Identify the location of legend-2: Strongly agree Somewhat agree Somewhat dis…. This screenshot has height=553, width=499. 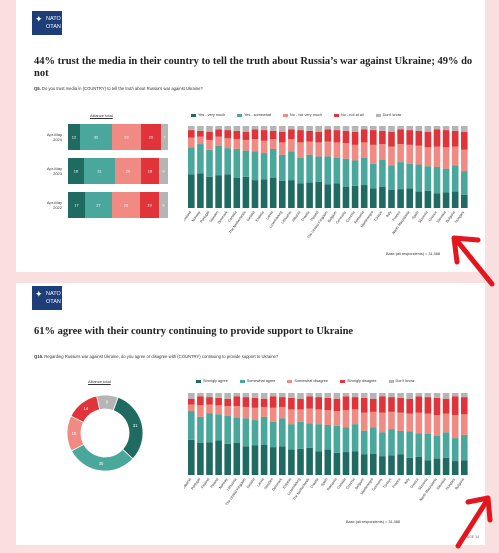
(305, 381).